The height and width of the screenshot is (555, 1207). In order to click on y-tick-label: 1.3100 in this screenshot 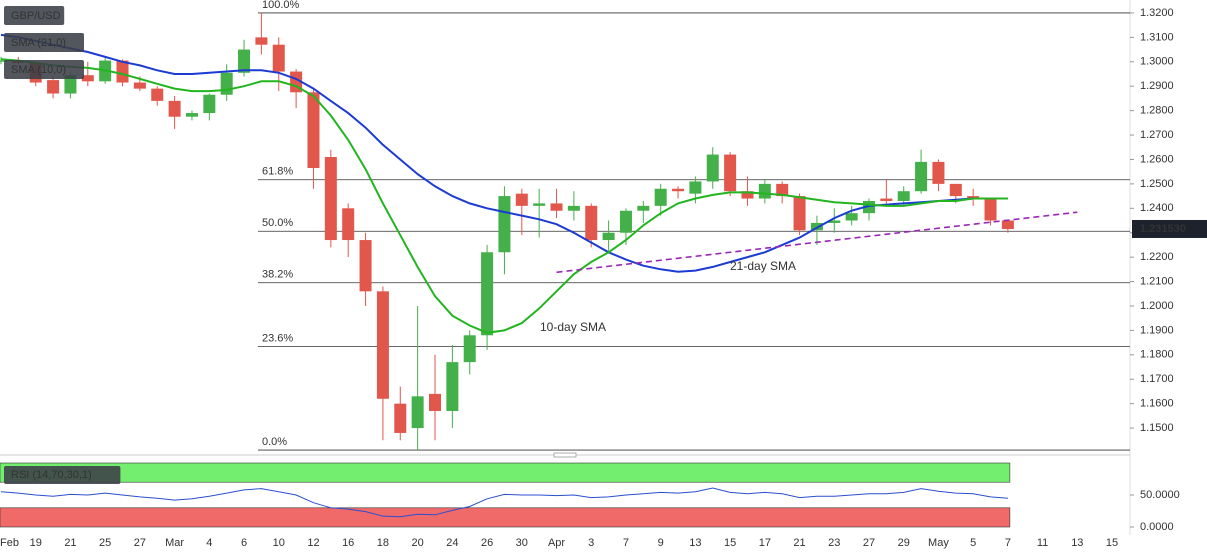, I will do `click(1157, 37)`.